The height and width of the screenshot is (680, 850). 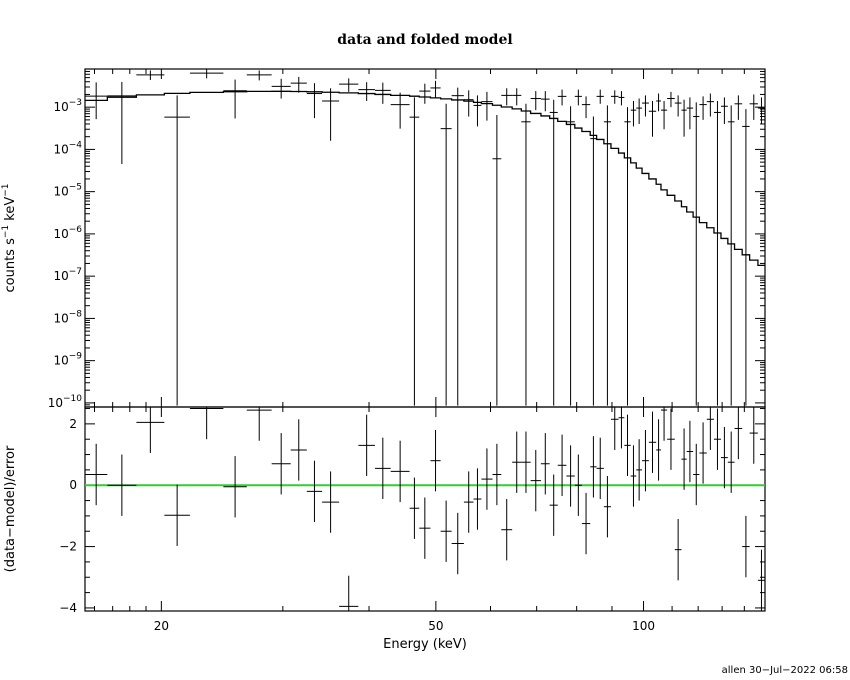 I want to click on y-tick-label: 10⁻⁵, so click(x=67, y=191).